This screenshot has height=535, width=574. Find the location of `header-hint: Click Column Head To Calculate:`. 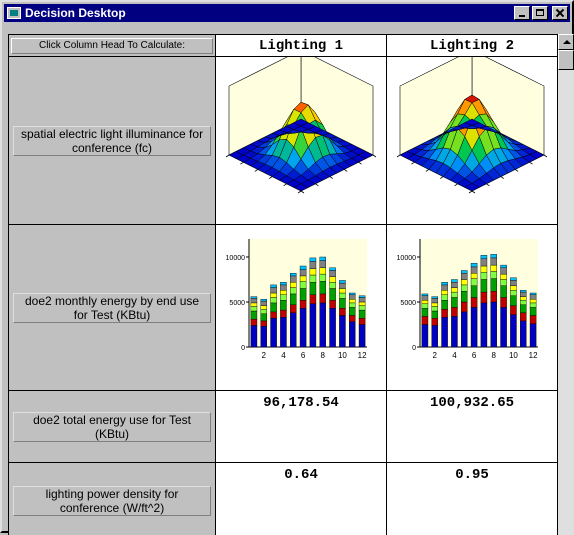

header-hint: Click Column Head To Calculate: is located at coordinates (112, 46).